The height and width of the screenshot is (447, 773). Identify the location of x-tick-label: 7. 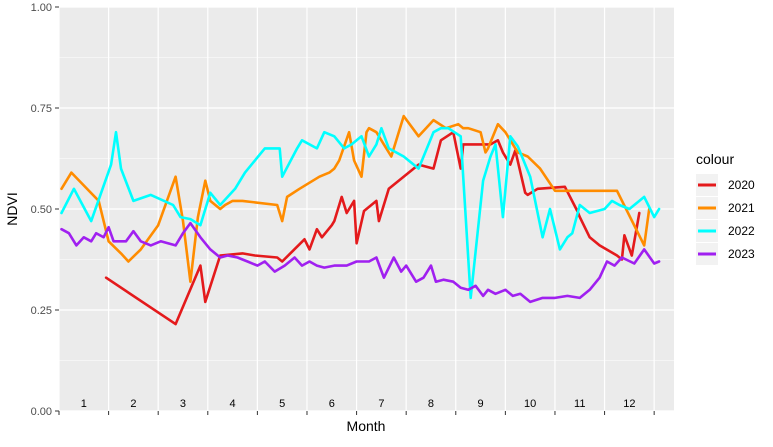
(381, 404).